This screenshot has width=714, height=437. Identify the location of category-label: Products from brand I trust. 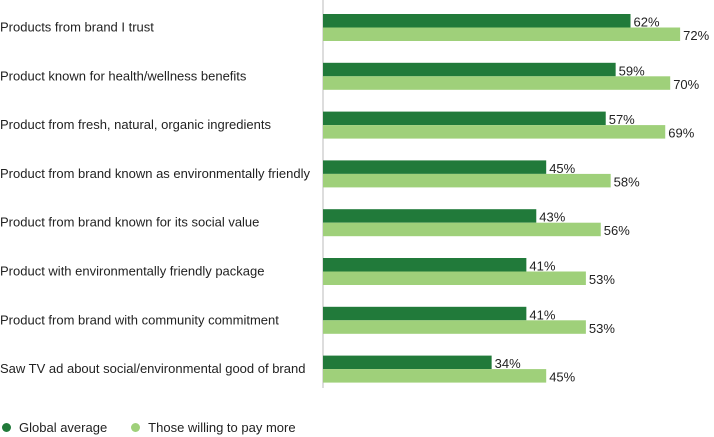
(77, 27).